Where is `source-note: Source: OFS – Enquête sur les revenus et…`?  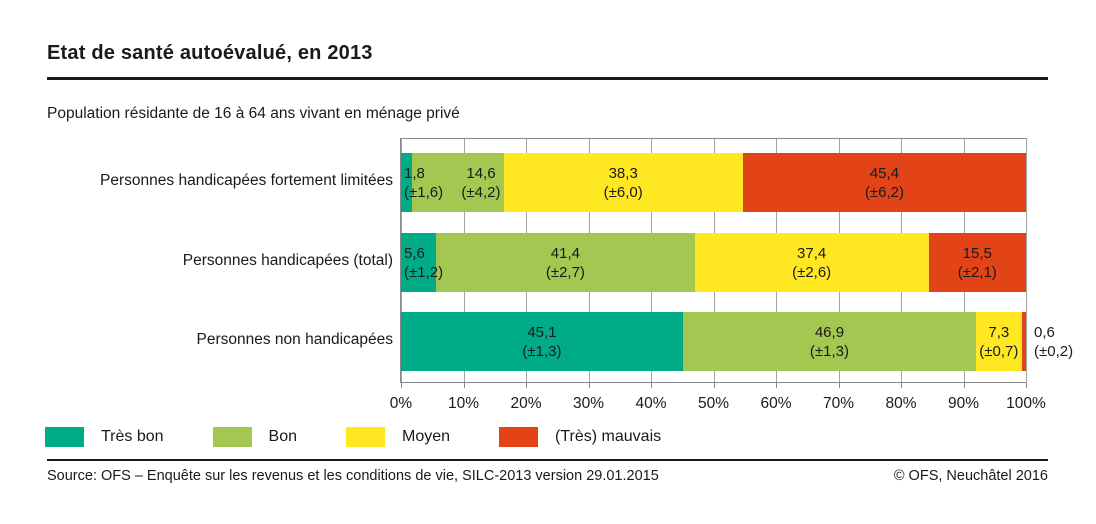
source-note: Source: OFS – Enquête sur les revenus et… is located at coordinates (353, 476).